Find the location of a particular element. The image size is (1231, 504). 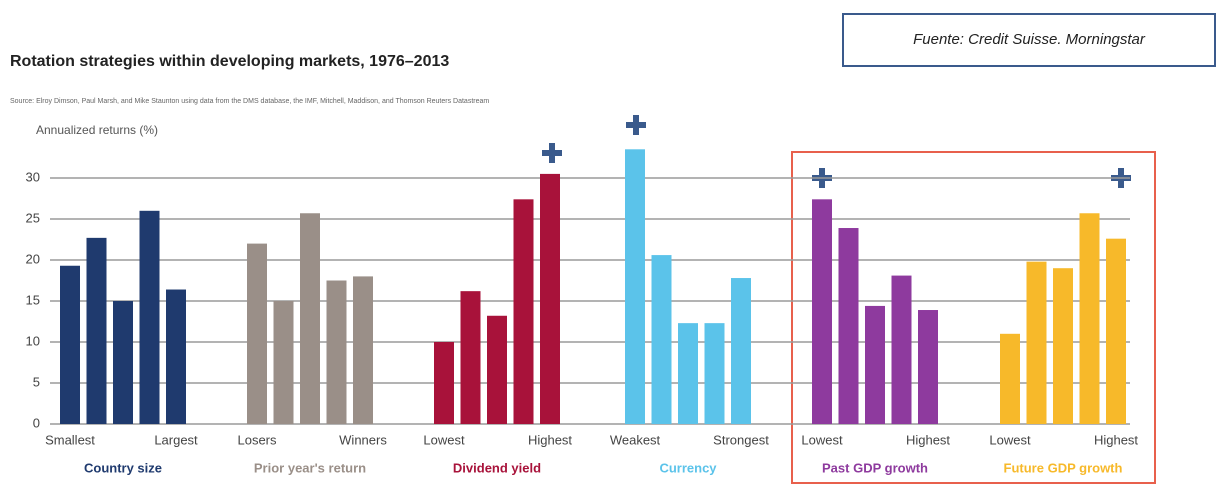

source-note: Fuente: Credit Suisse. Morningstar is located at coordinates (1029, 39).